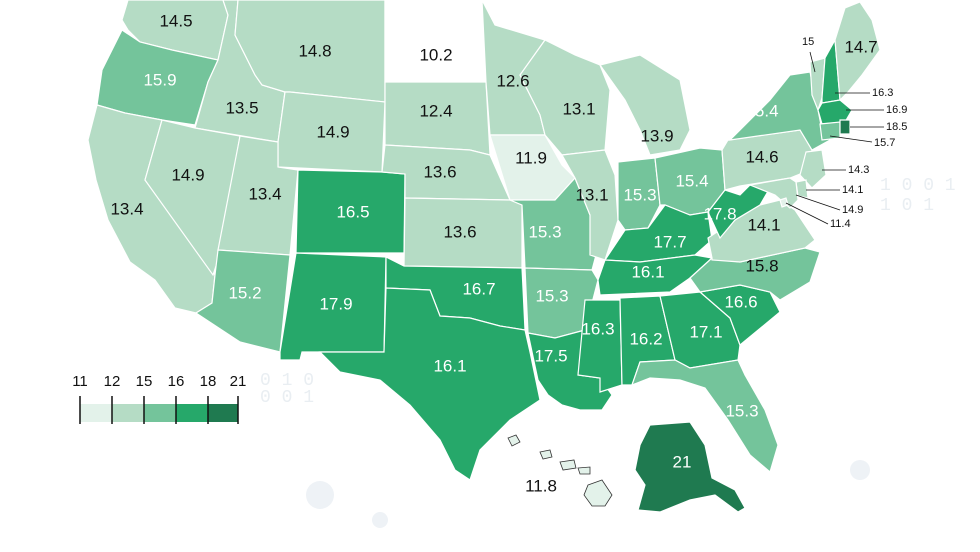  Describe the element at coordinates (840, 224) in the screenshot. I see `label-dc: 11.4` at that location.